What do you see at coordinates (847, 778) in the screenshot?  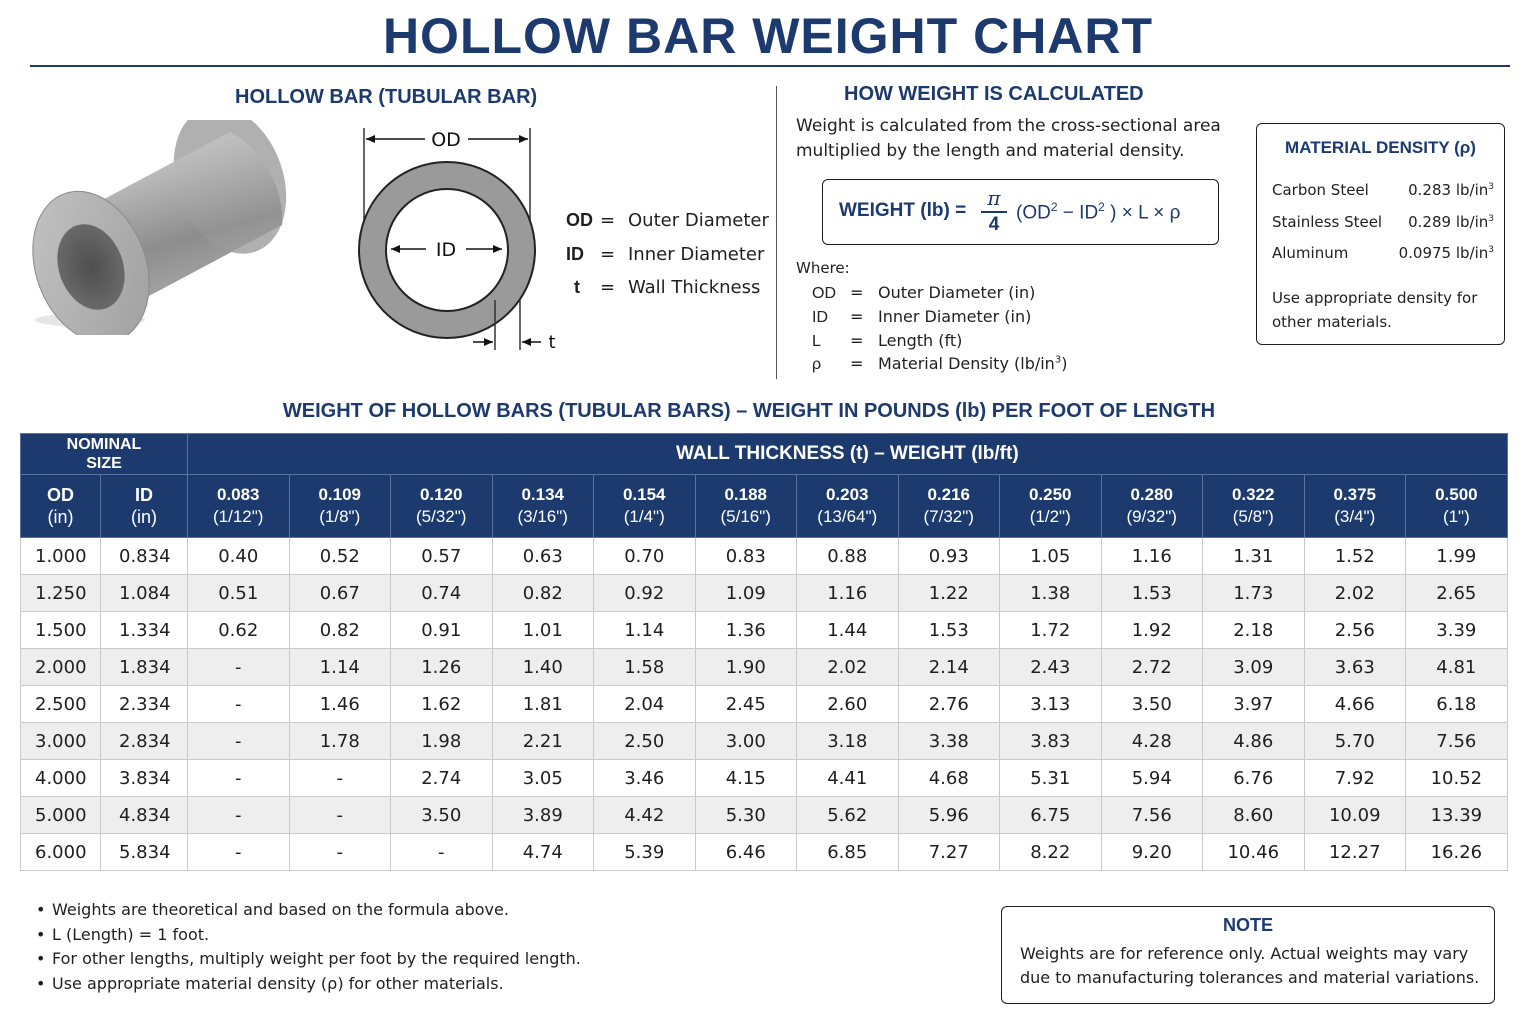 I see `weight-cell: 4.41` at bounding box center [847, 778].